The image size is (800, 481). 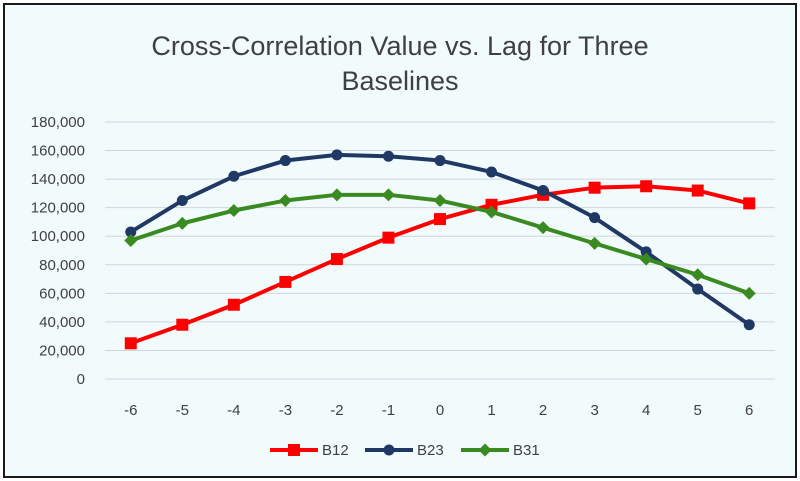 I want to click on y-tick-label: 0, so click(x=81, y=379).